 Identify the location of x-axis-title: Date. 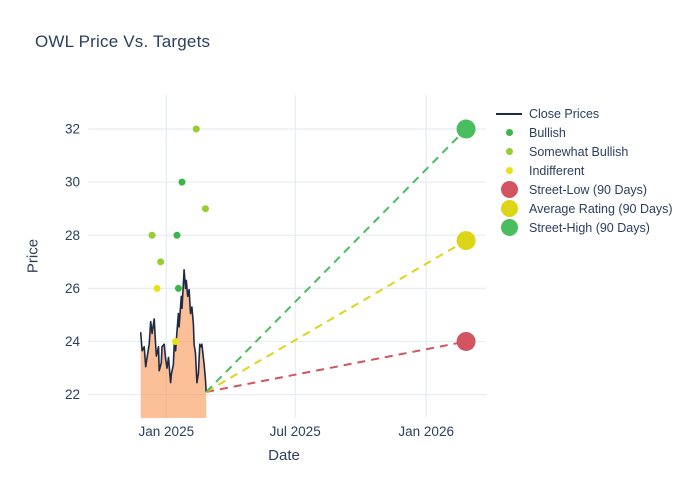
(284, 455).